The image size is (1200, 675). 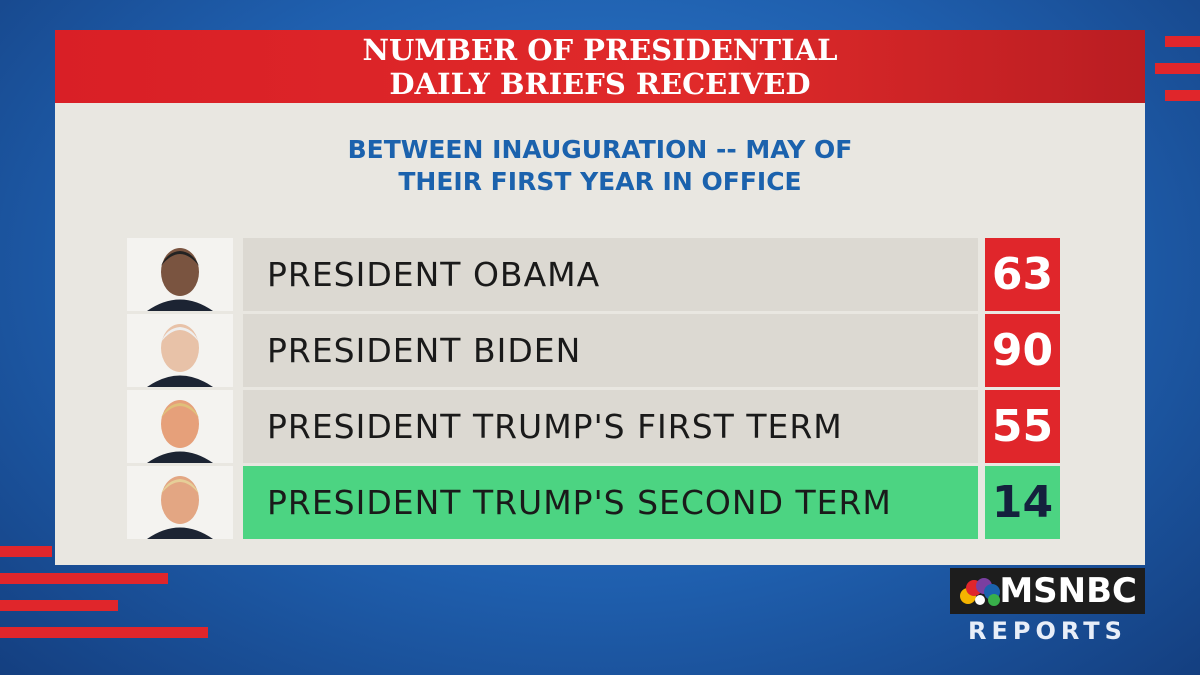 What do you see at coordinates (1068, 591) in the screenshot?
I see `brand: MSNBC` at bounding box center [1068, 591].